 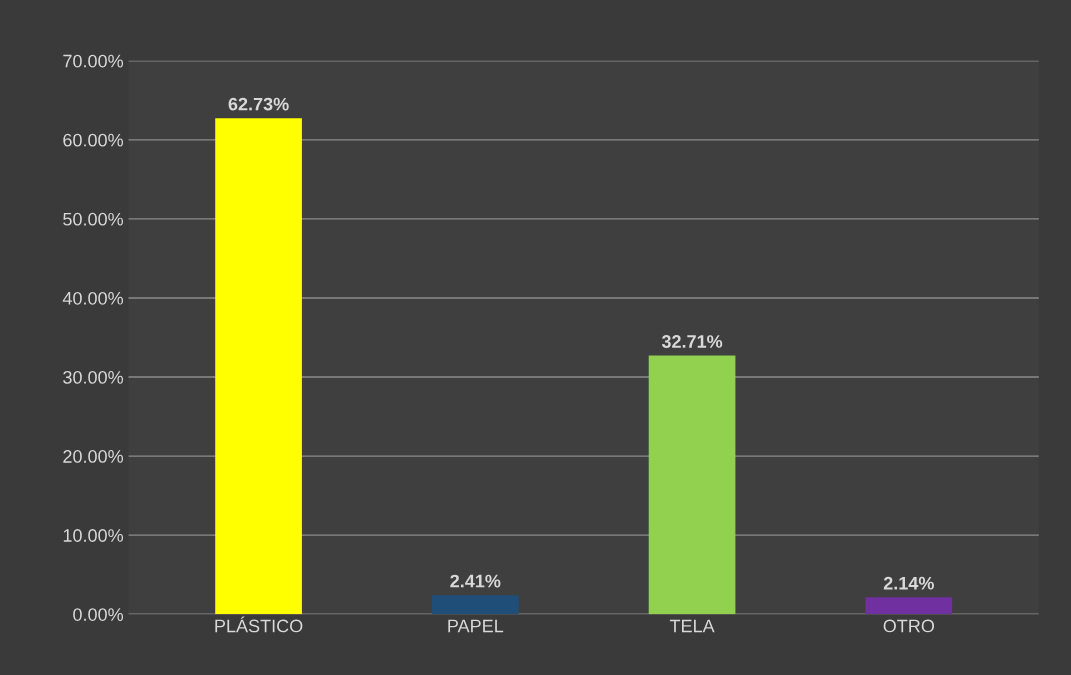 What do you see at coordinates (93, 140) in the screenshot?
I see `y-tick-label: 60.00%` at bounding box center [93, 140].